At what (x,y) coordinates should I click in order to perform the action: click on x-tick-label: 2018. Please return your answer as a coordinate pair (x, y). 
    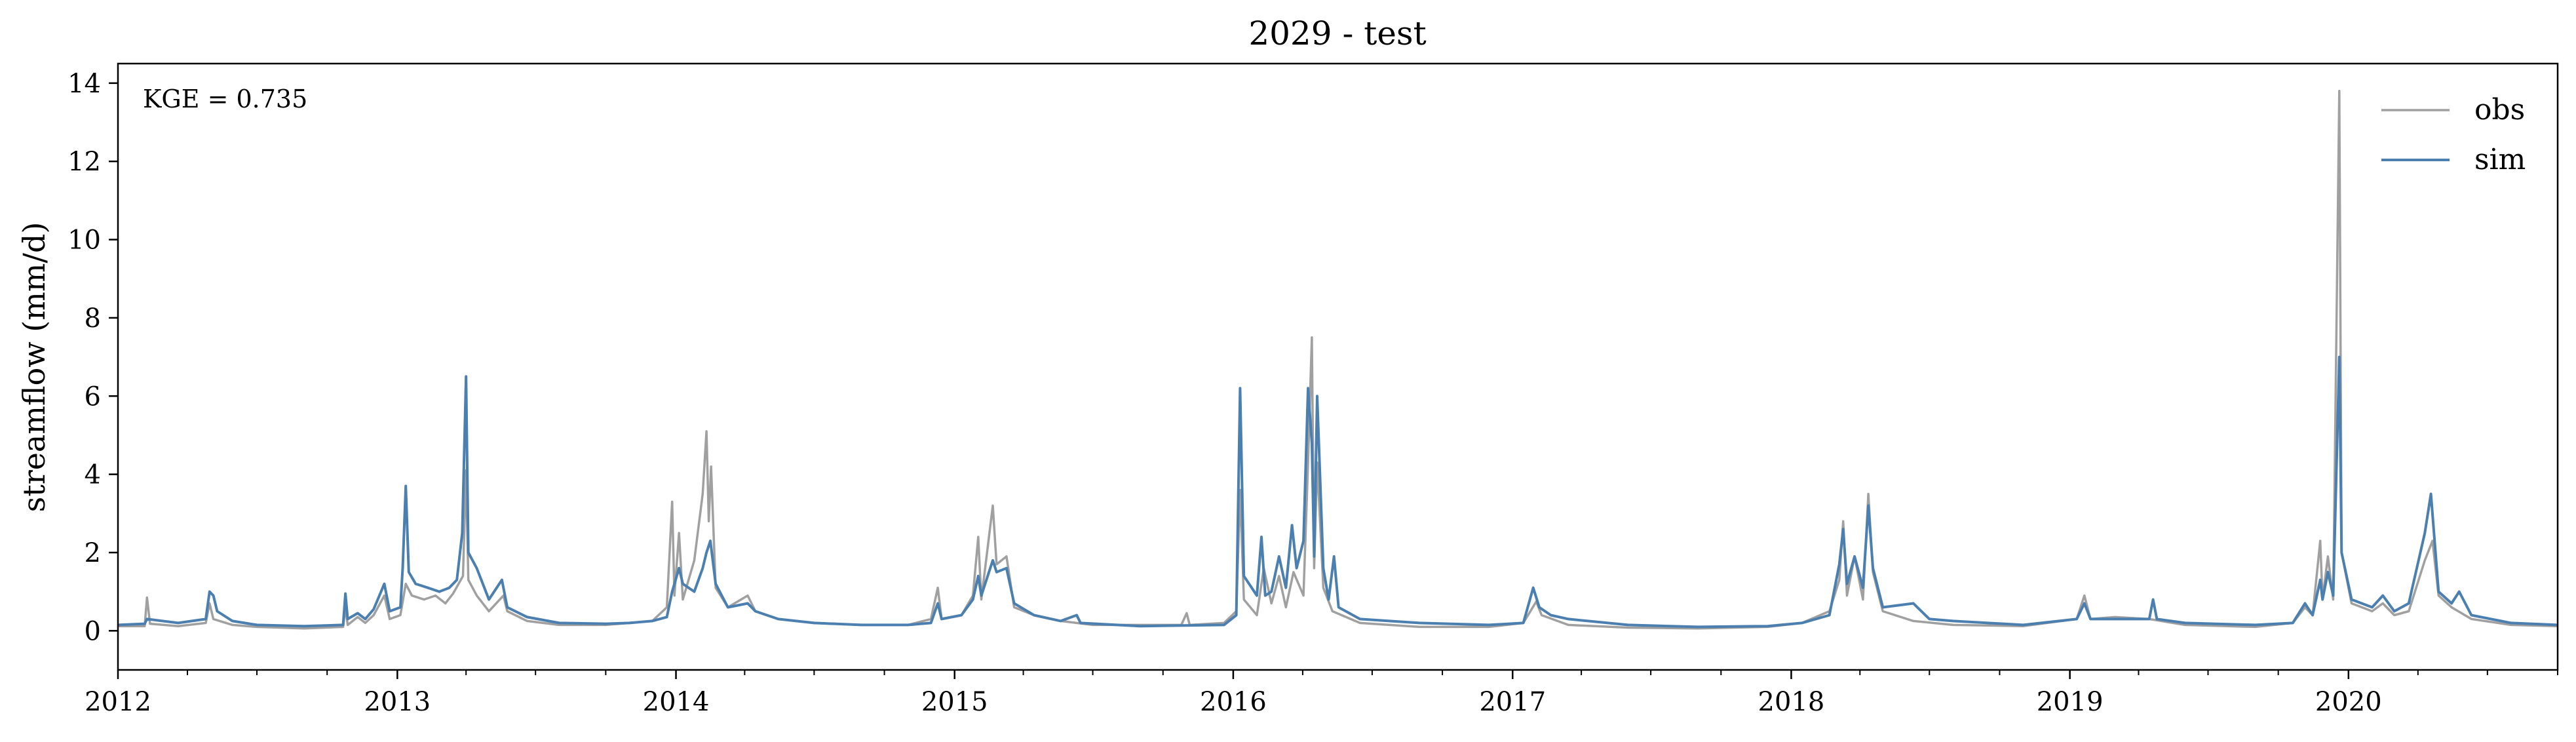
    Looking at the image, I should click on (1791, 702).